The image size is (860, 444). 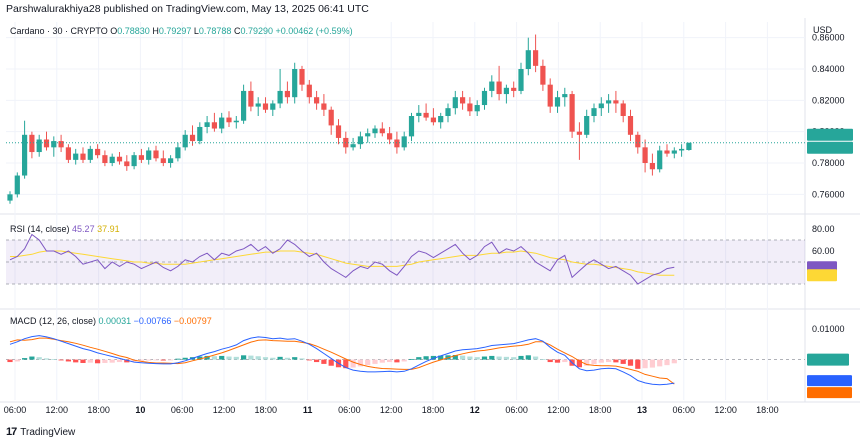 I want to click on macd-line, so click(x=342, y=360).